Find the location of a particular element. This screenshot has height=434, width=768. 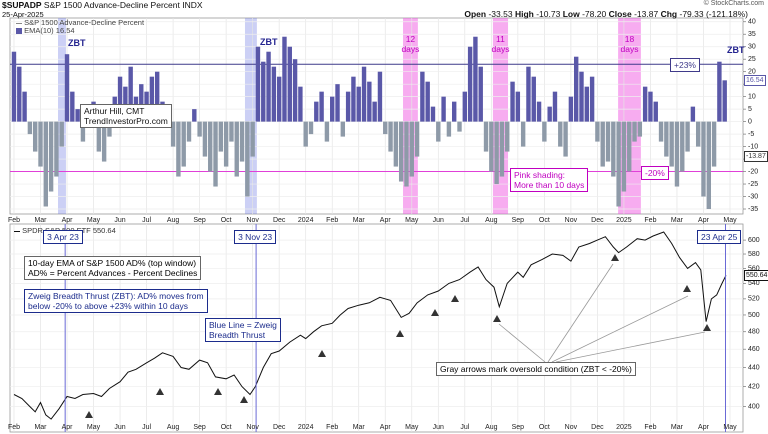

y-tick-label: 560 is located at coordinates (754, 268).